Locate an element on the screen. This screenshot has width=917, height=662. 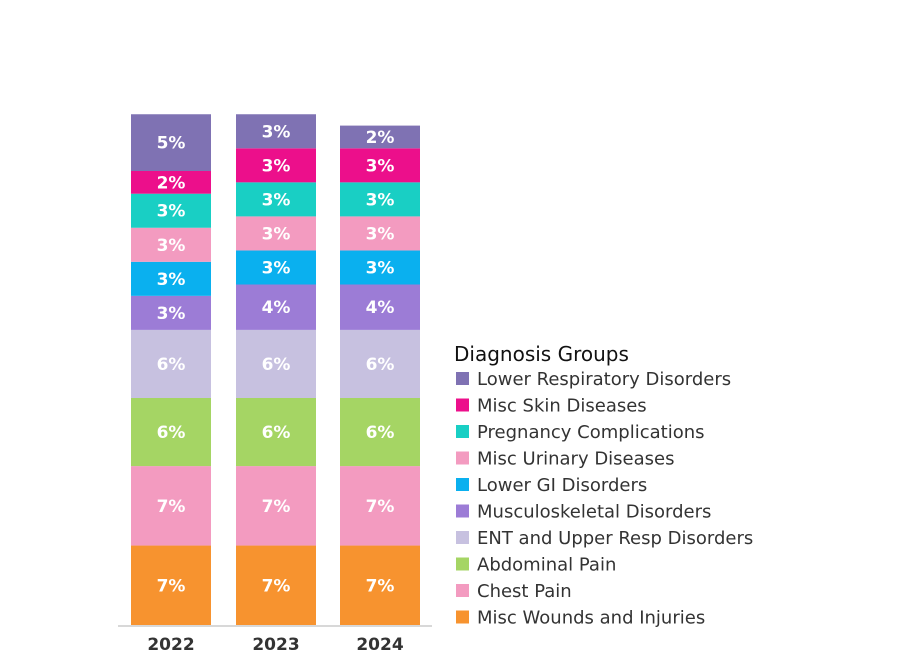
bar-segment-ent-and-upper-resp-disorders-2023 is located at coordinates (276, 363).